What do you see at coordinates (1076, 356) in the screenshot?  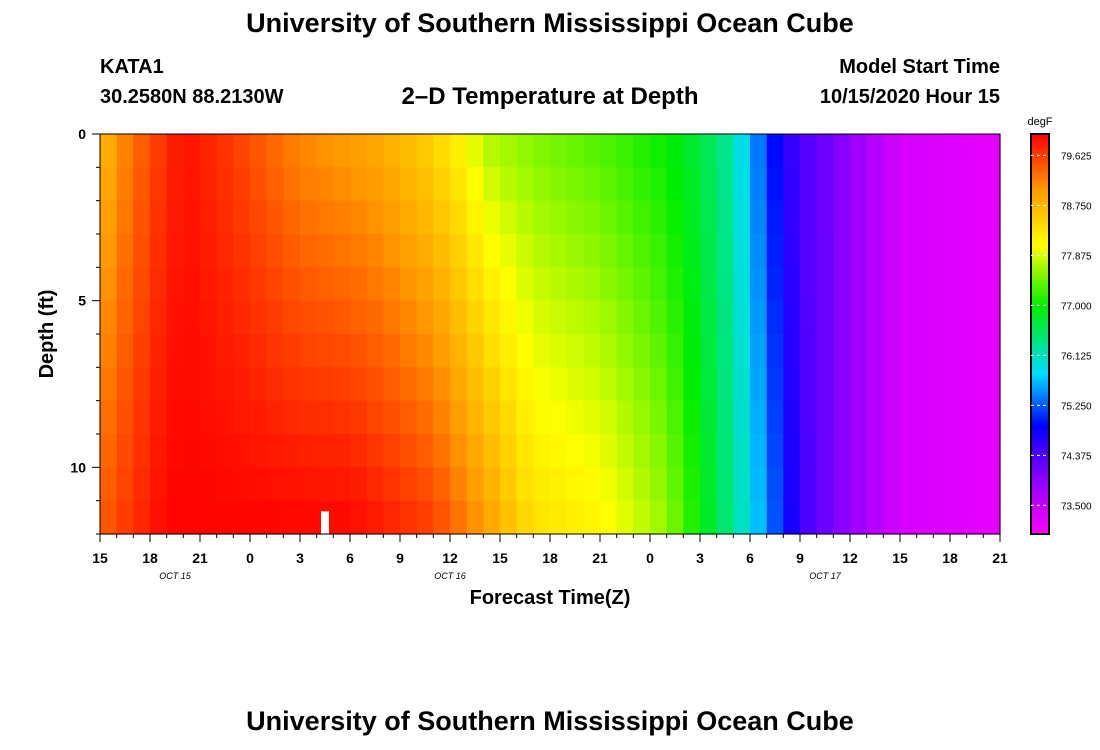 I see `colorbar-tick-label: 76.125` at bounding box center [1076, 356].